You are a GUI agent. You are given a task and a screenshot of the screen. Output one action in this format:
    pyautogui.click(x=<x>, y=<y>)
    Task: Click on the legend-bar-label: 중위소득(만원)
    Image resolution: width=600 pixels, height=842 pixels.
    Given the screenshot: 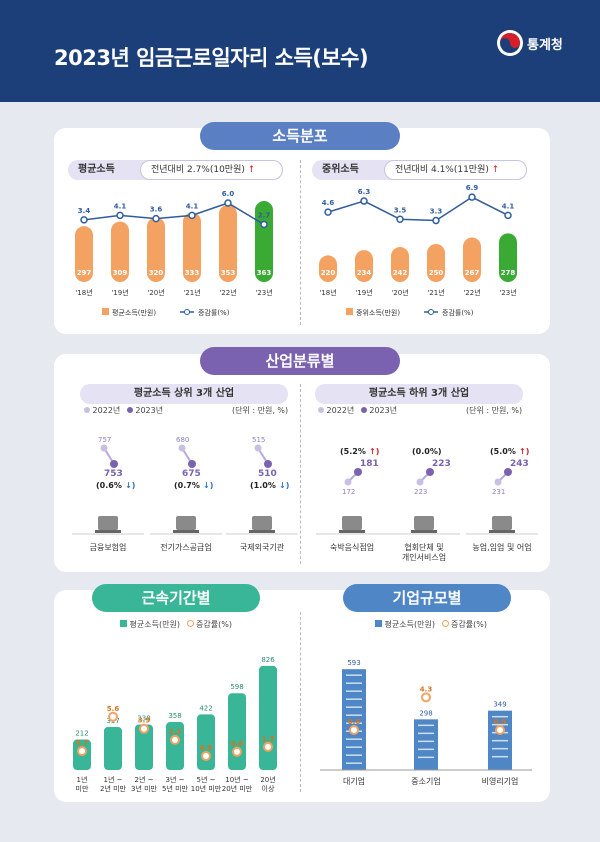 What is the action you would take?
    pyautogui.click(x=378, y=312)
    